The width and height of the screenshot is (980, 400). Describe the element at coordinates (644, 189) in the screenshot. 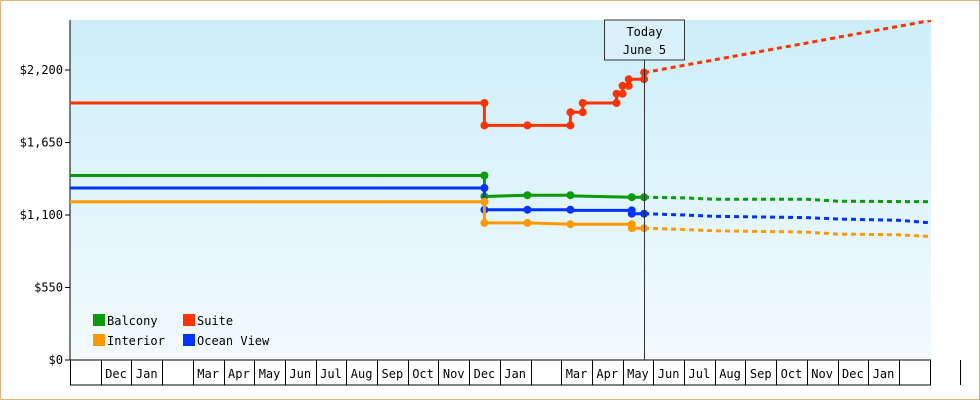

I see `today-marker: Today June 5` at that location.